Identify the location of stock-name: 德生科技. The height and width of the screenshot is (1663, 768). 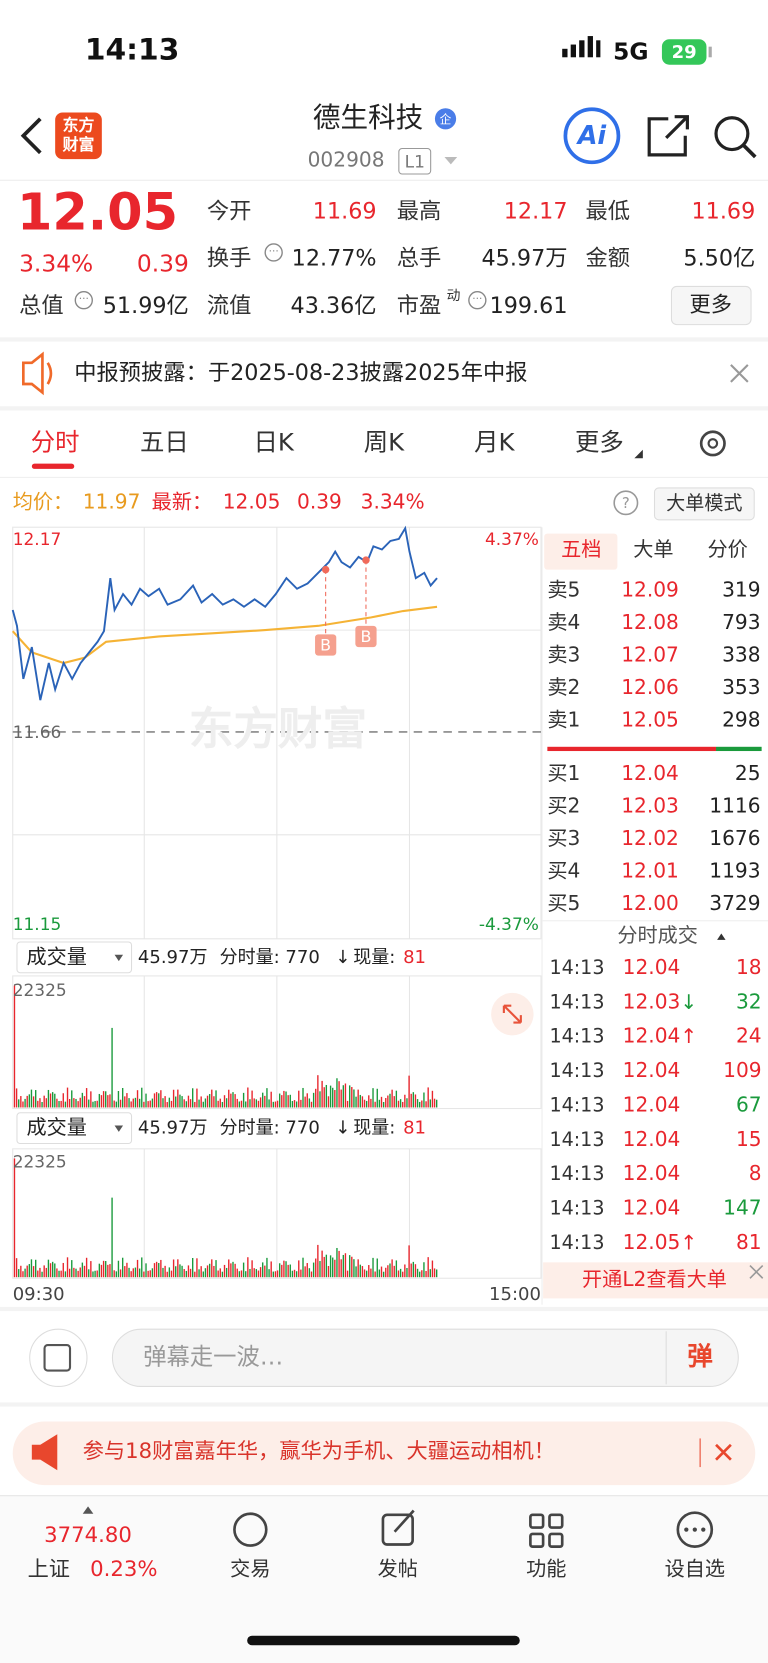
(368, 117).